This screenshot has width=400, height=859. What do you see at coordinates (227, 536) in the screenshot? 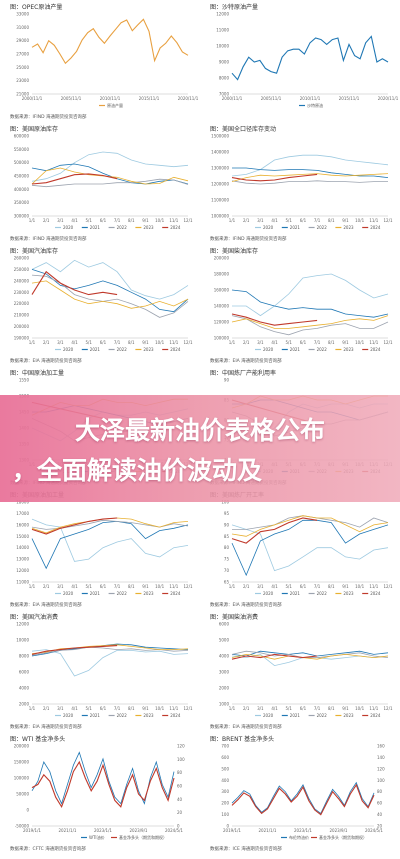
I see `y-tick-label: 85` at bounding box center [227, 536].